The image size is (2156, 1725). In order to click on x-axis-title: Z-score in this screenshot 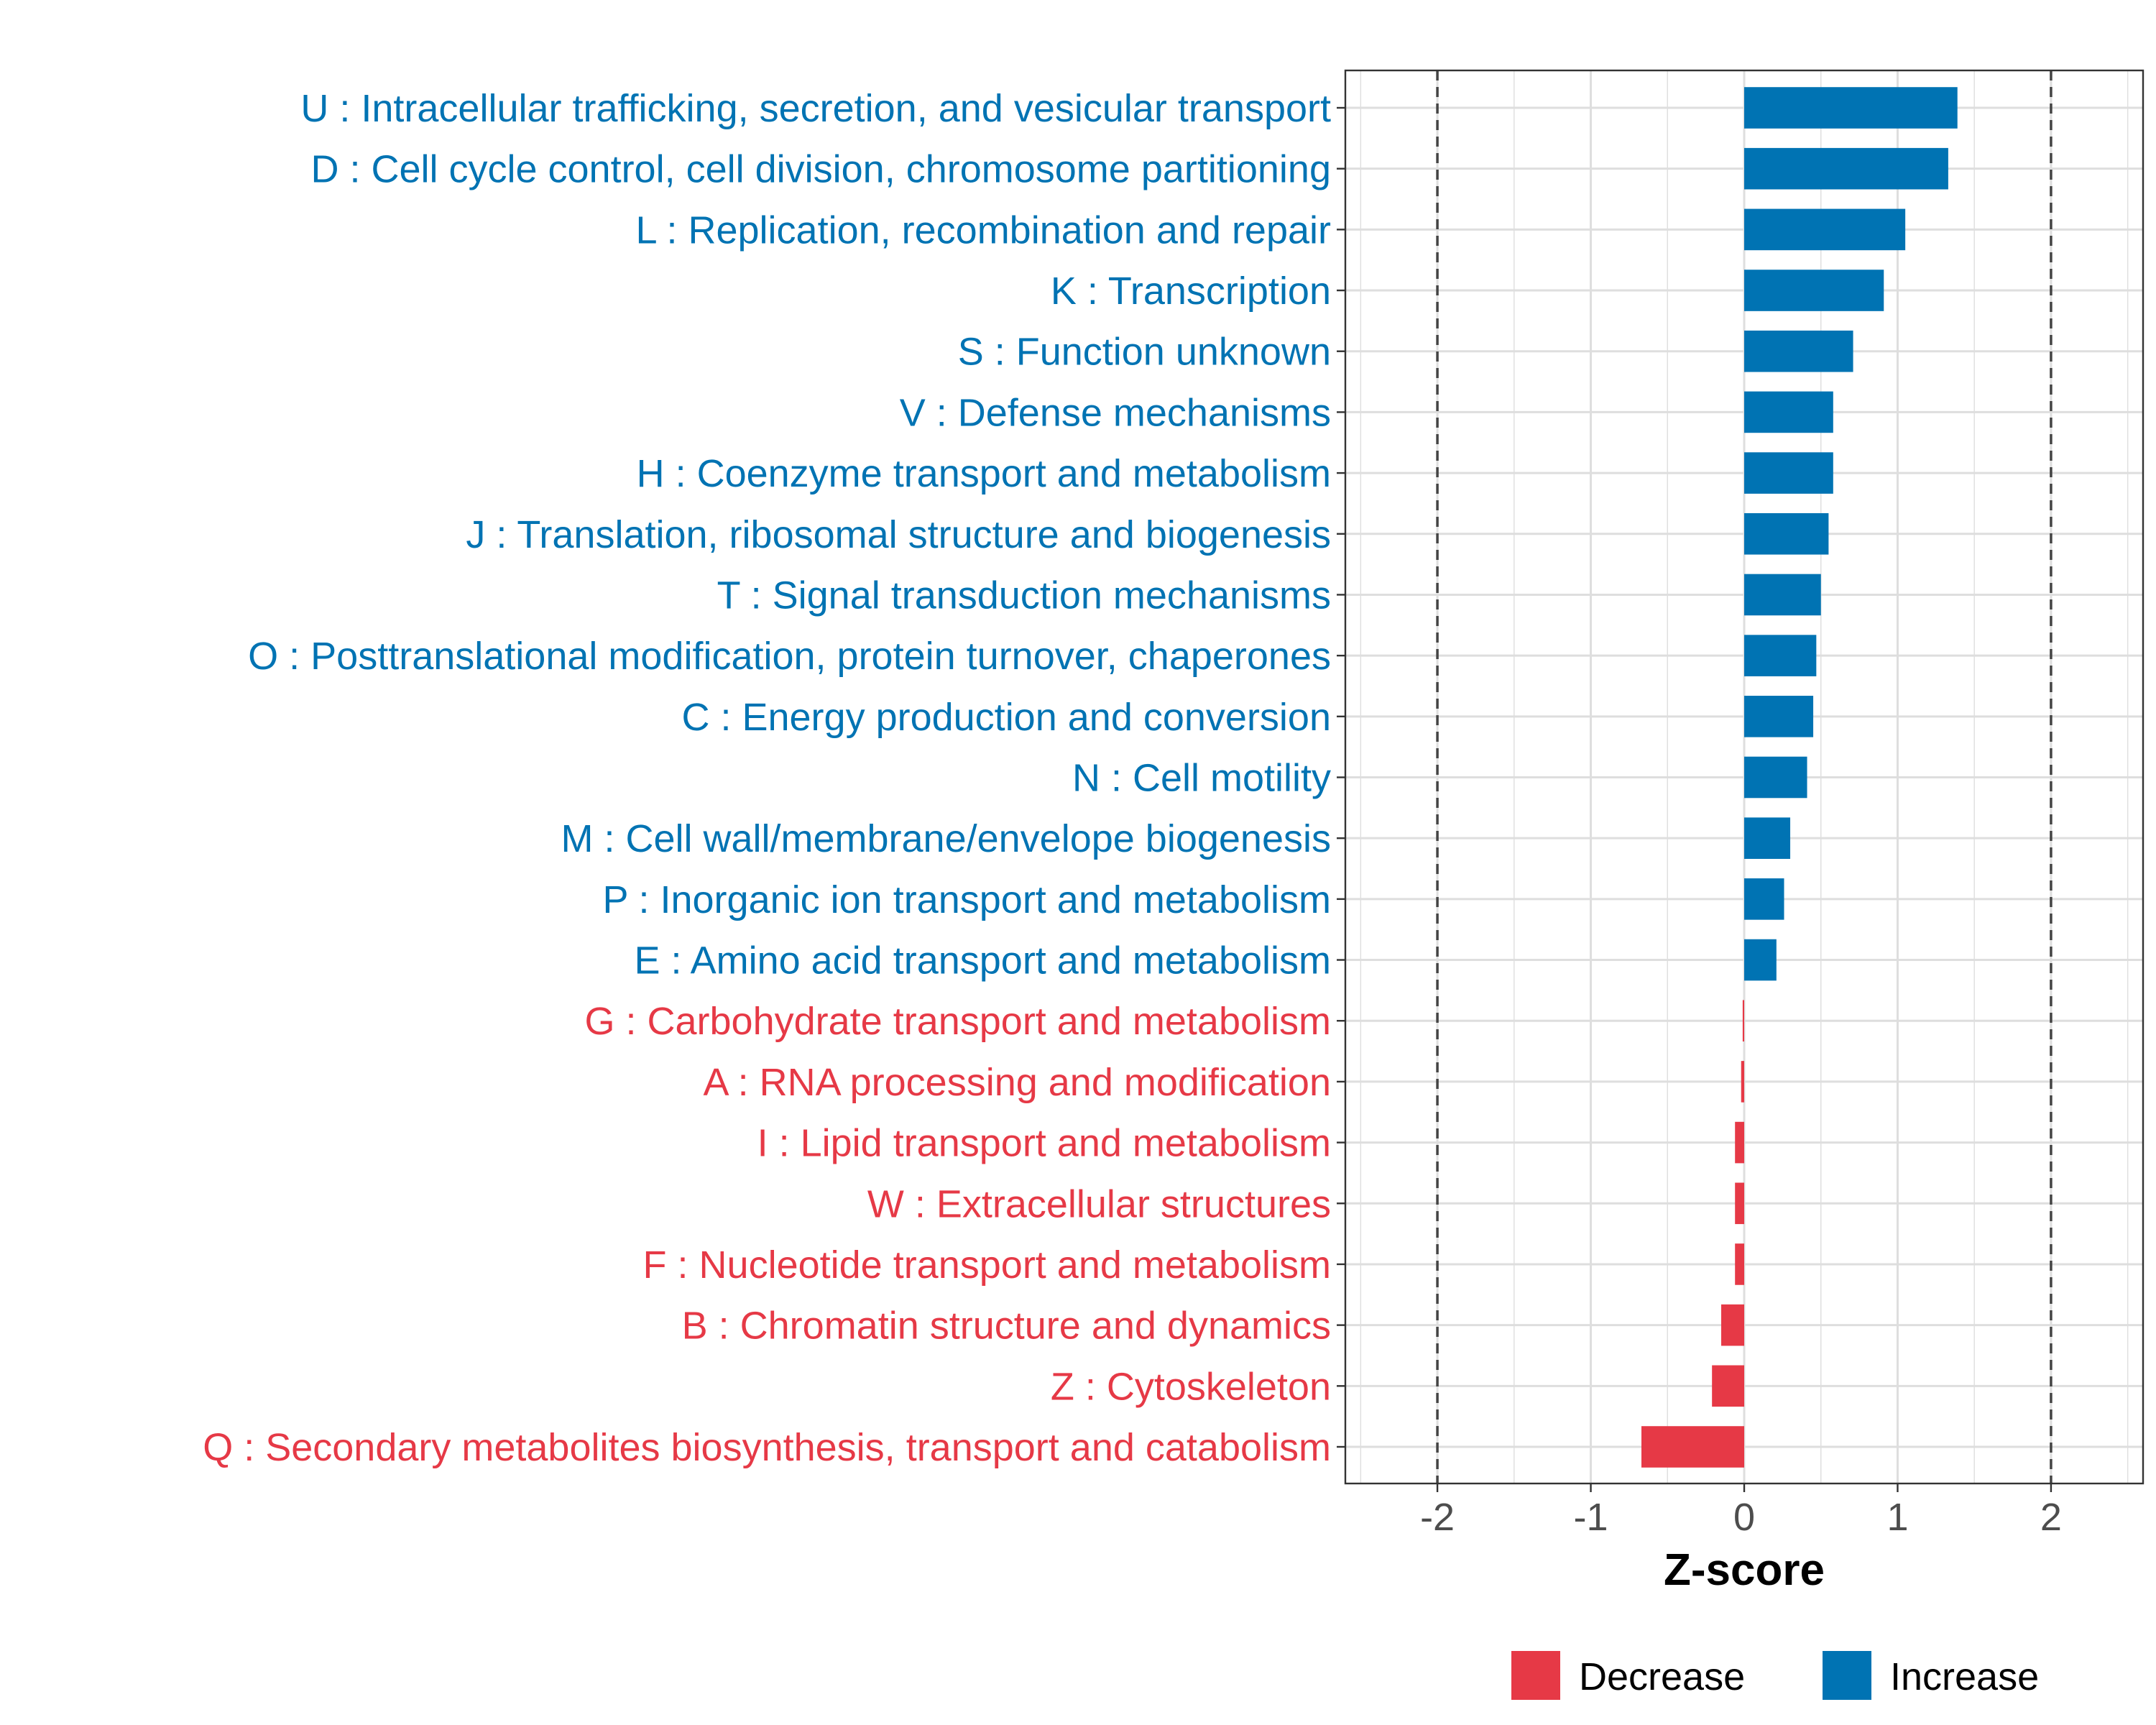, I will do `click(1745, 1570)`.